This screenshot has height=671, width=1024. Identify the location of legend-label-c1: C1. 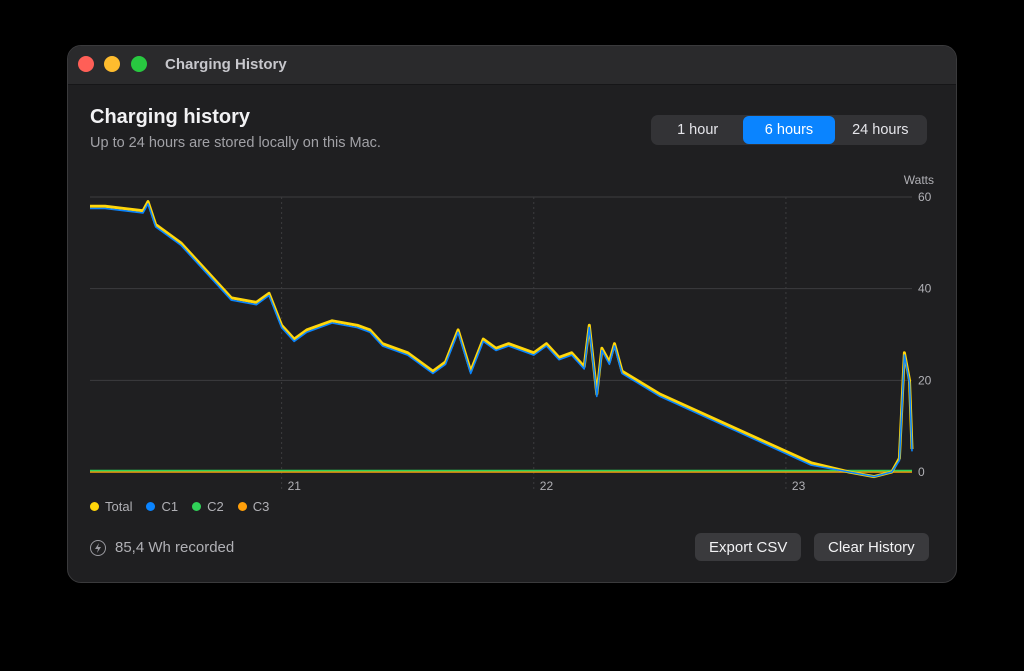
(170, 506).